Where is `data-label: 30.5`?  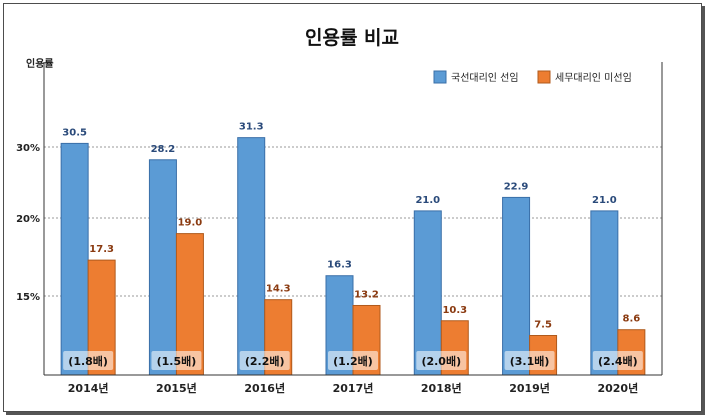 data-label: 30.5 is located at coordinates (74, 132).